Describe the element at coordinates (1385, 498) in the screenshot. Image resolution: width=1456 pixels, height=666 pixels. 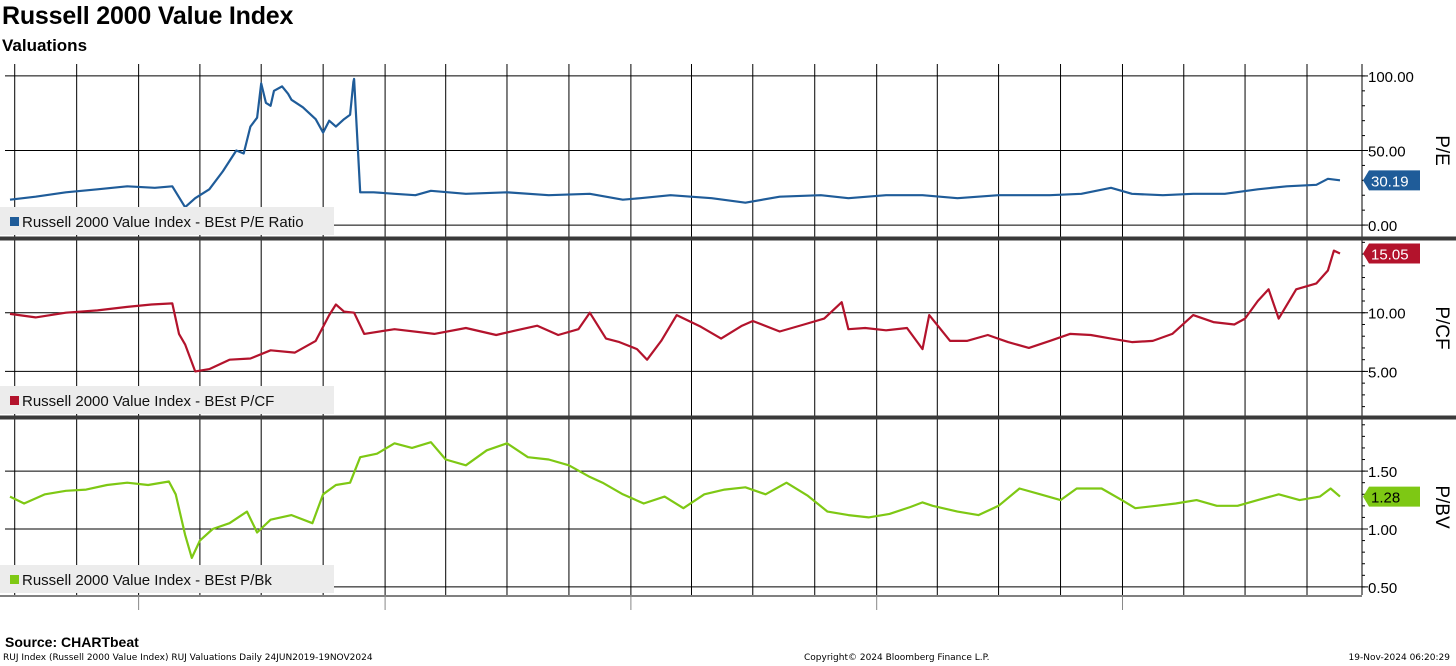
I see `last-value-label: 1.28` at that location.